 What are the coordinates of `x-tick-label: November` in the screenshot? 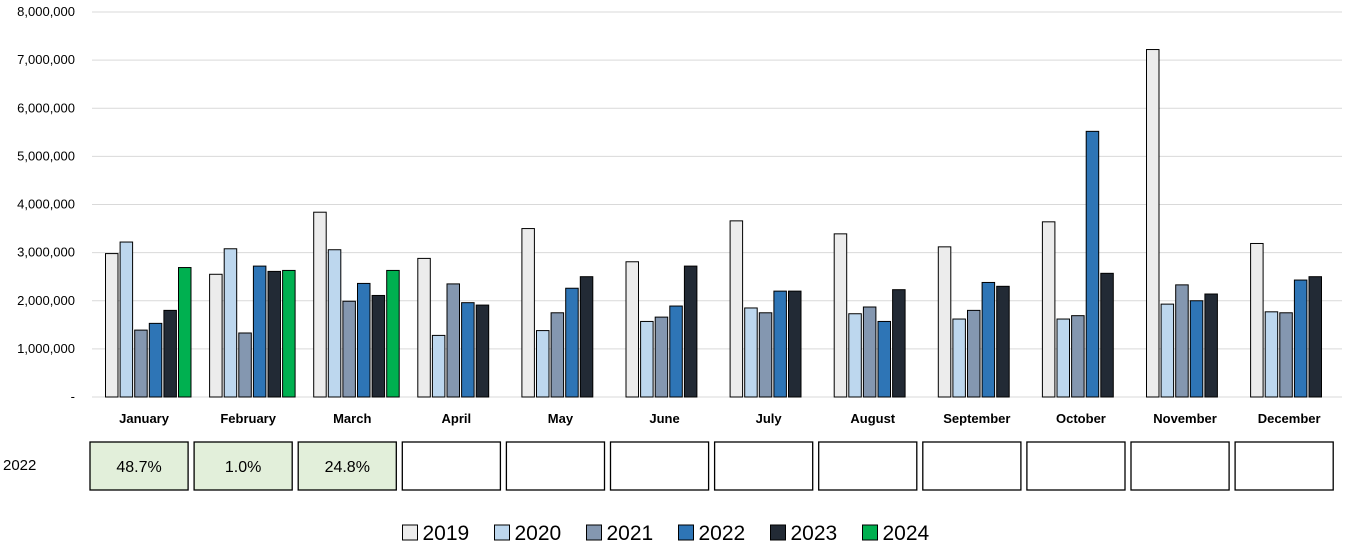 It's located at (1185, 418).